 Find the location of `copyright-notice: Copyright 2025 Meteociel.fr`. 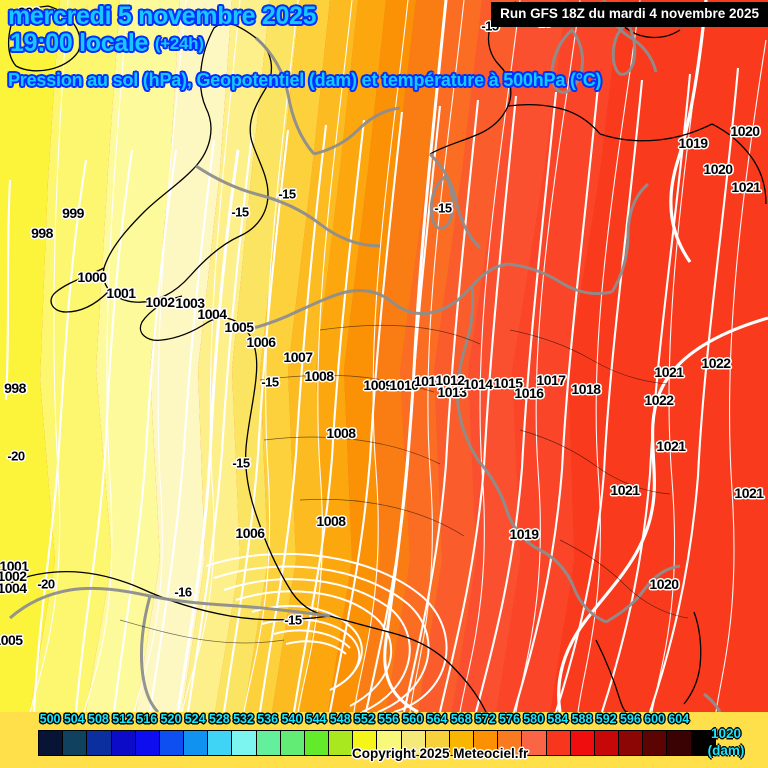

copyright-notice: Copyright 2025 Meteociel.fr is located at coordinates (440, 753).